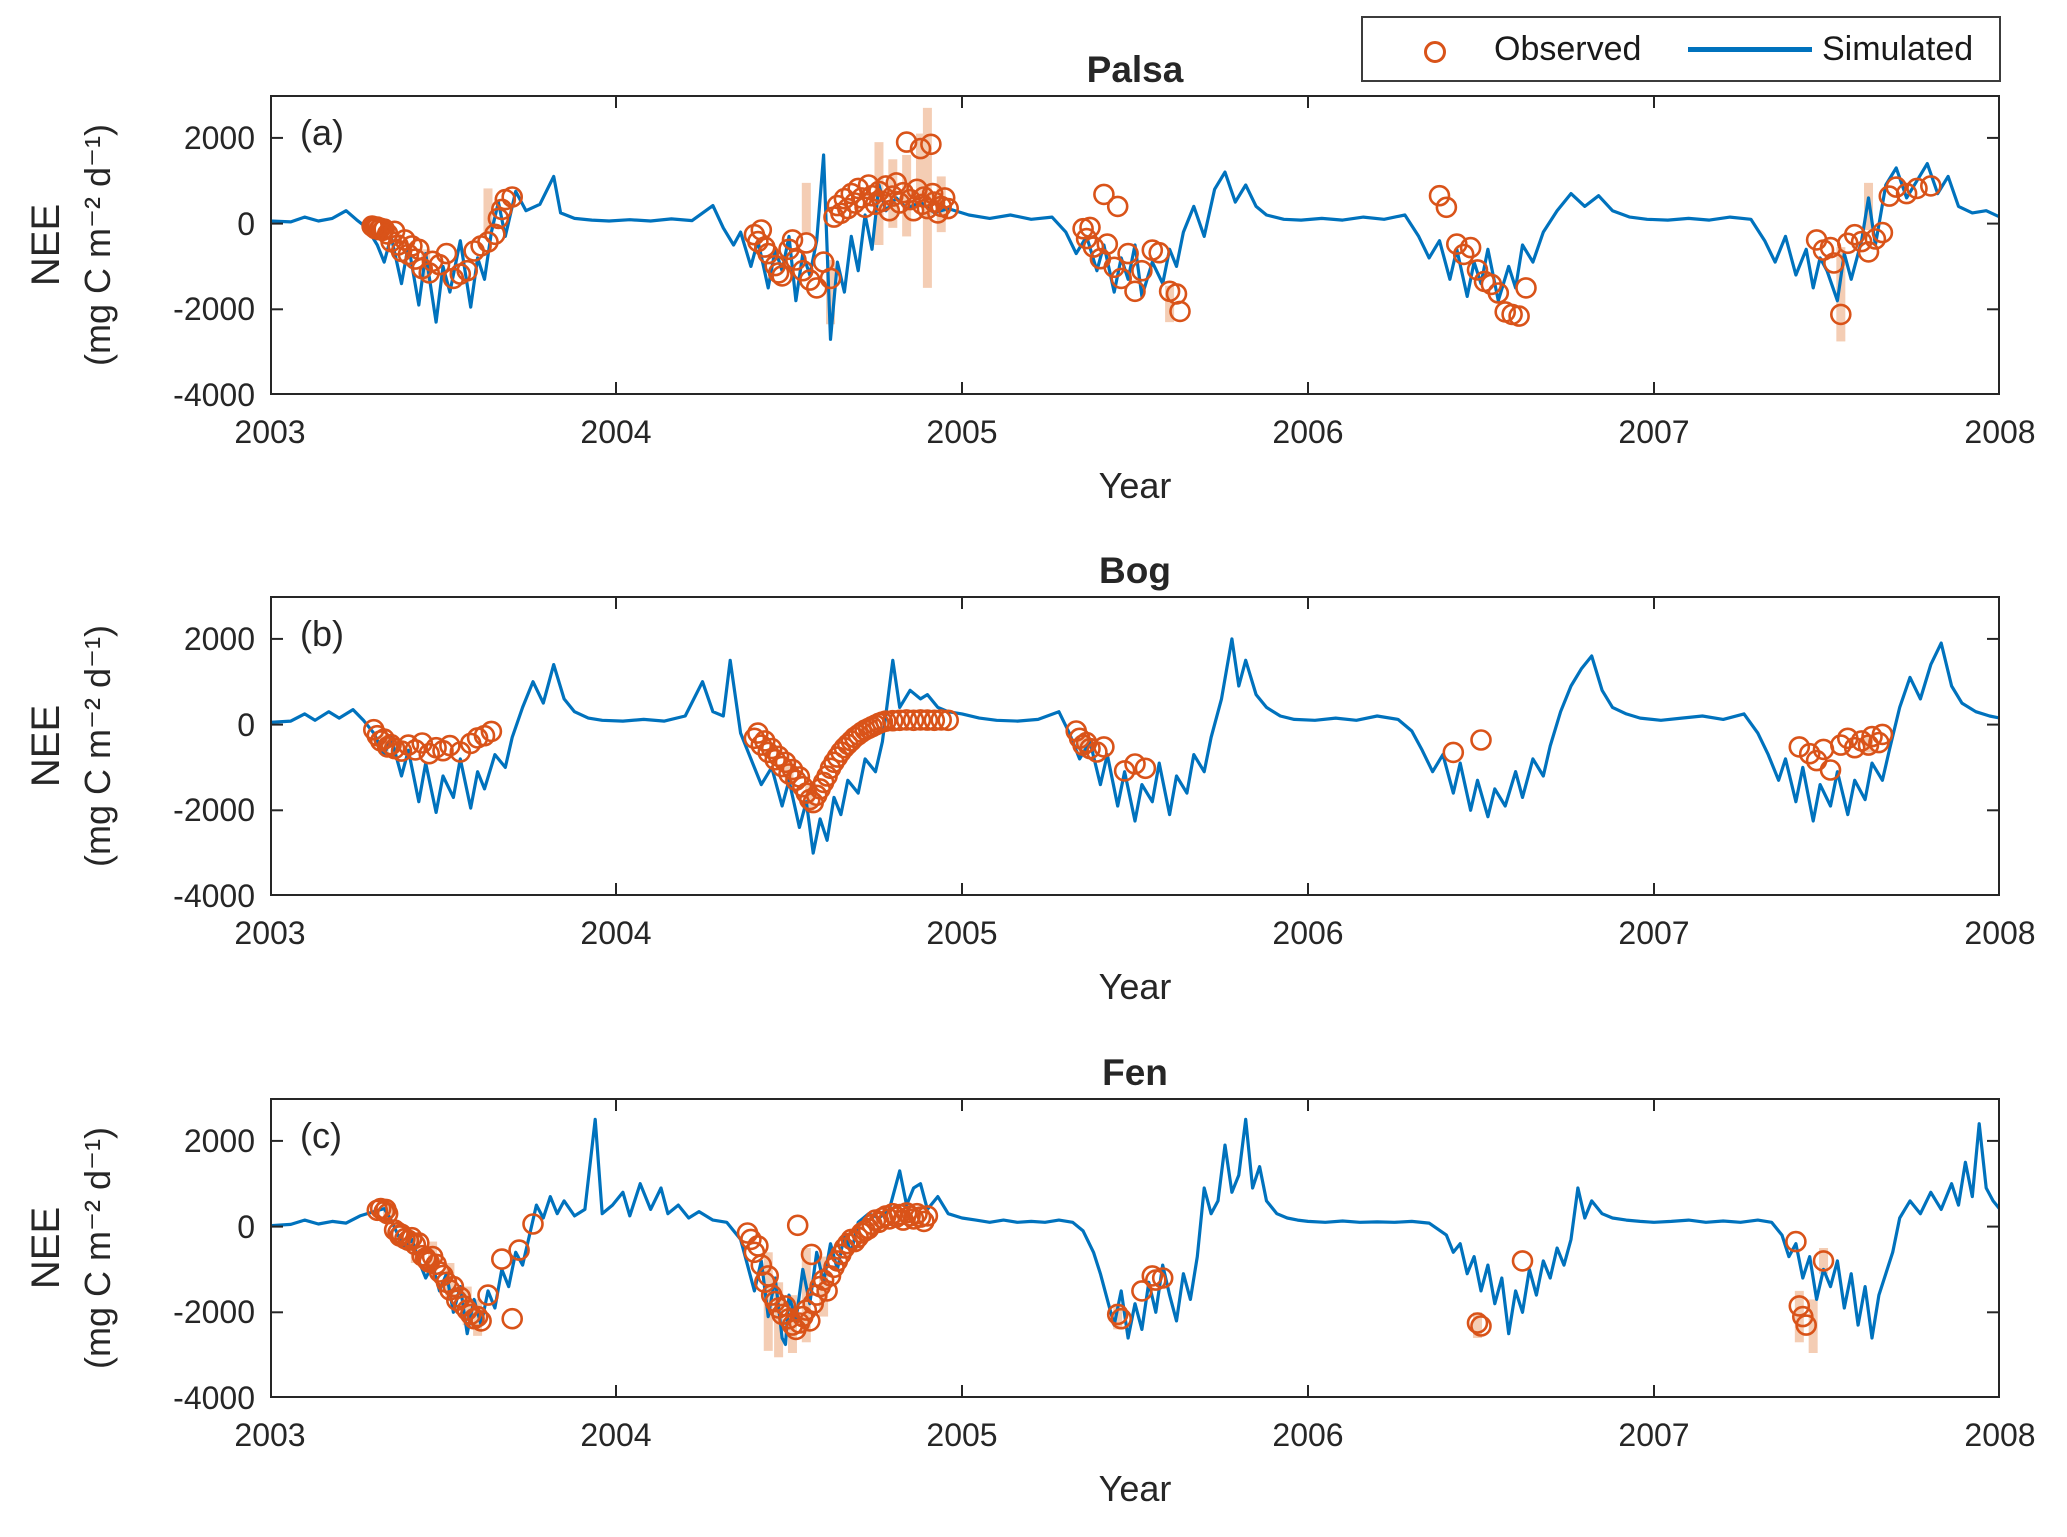 Image resolution: width=2067 pixels, height=1537 pixels. What do you see at coordinates (72, 1242) in the screenshot?
I see `y-axis-label-c: NEE (mg C m⁻² d⁻¹)` at bounding box center [72, 1242].